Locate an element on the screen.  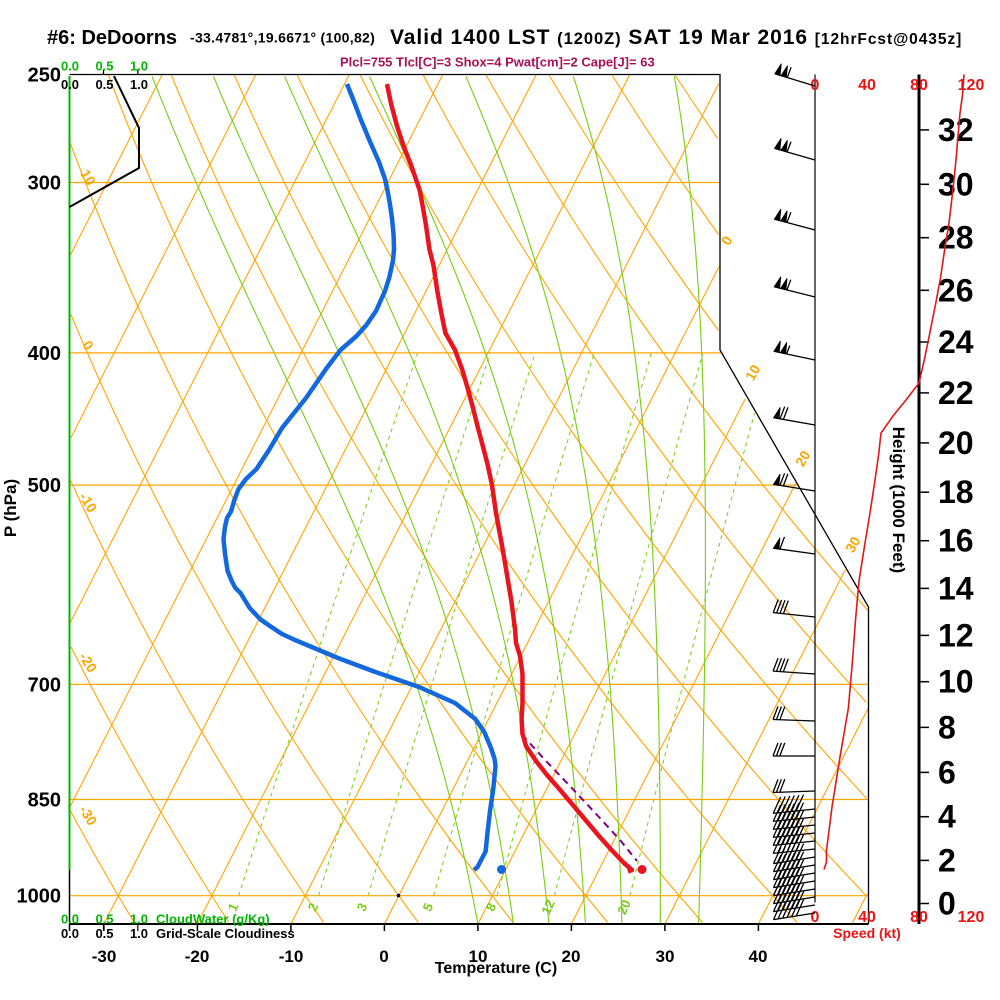
svg-text: 24 is located at coordinates (956, 342).